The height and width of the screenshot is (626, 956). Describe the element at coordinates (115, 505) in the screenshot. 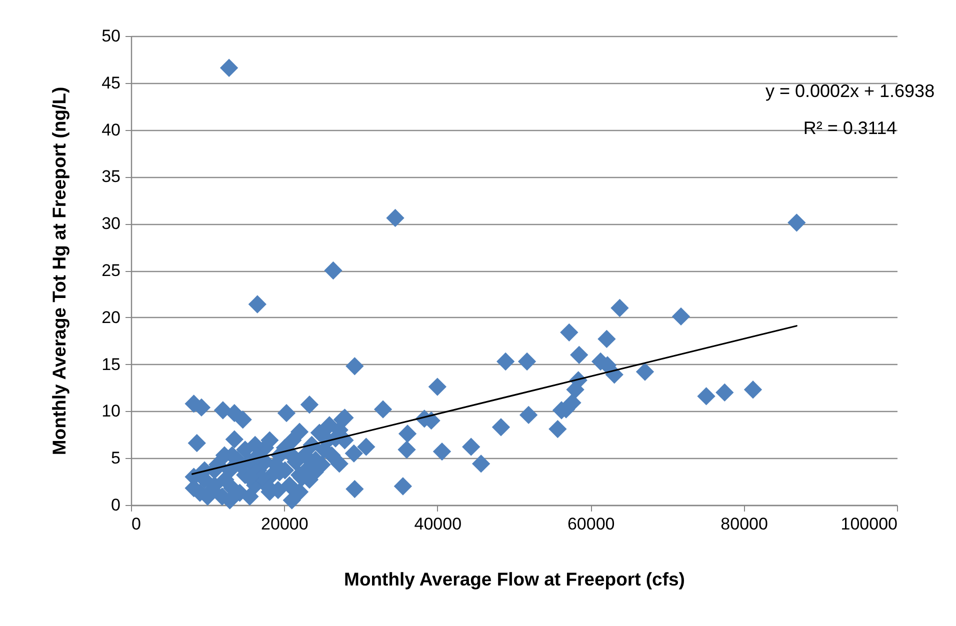

I see `y-tick-label: 0` at that location.